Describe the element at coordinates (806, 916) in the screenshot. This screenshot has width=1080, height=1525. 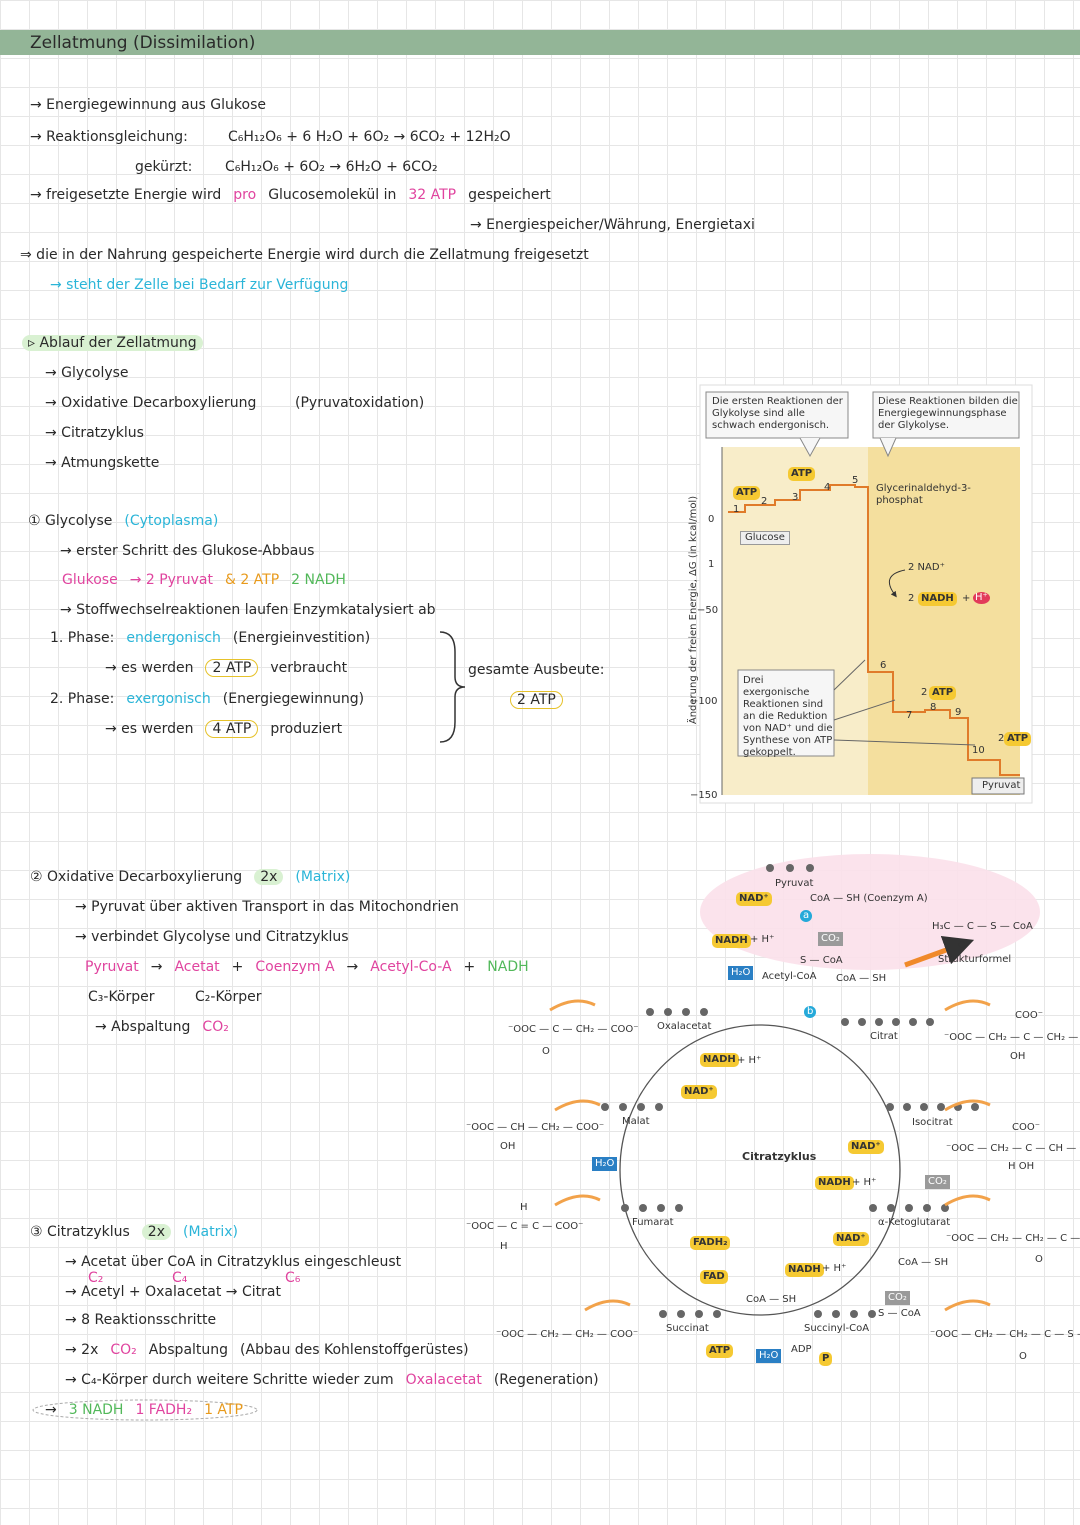
I see `figure-label: a` at that location.